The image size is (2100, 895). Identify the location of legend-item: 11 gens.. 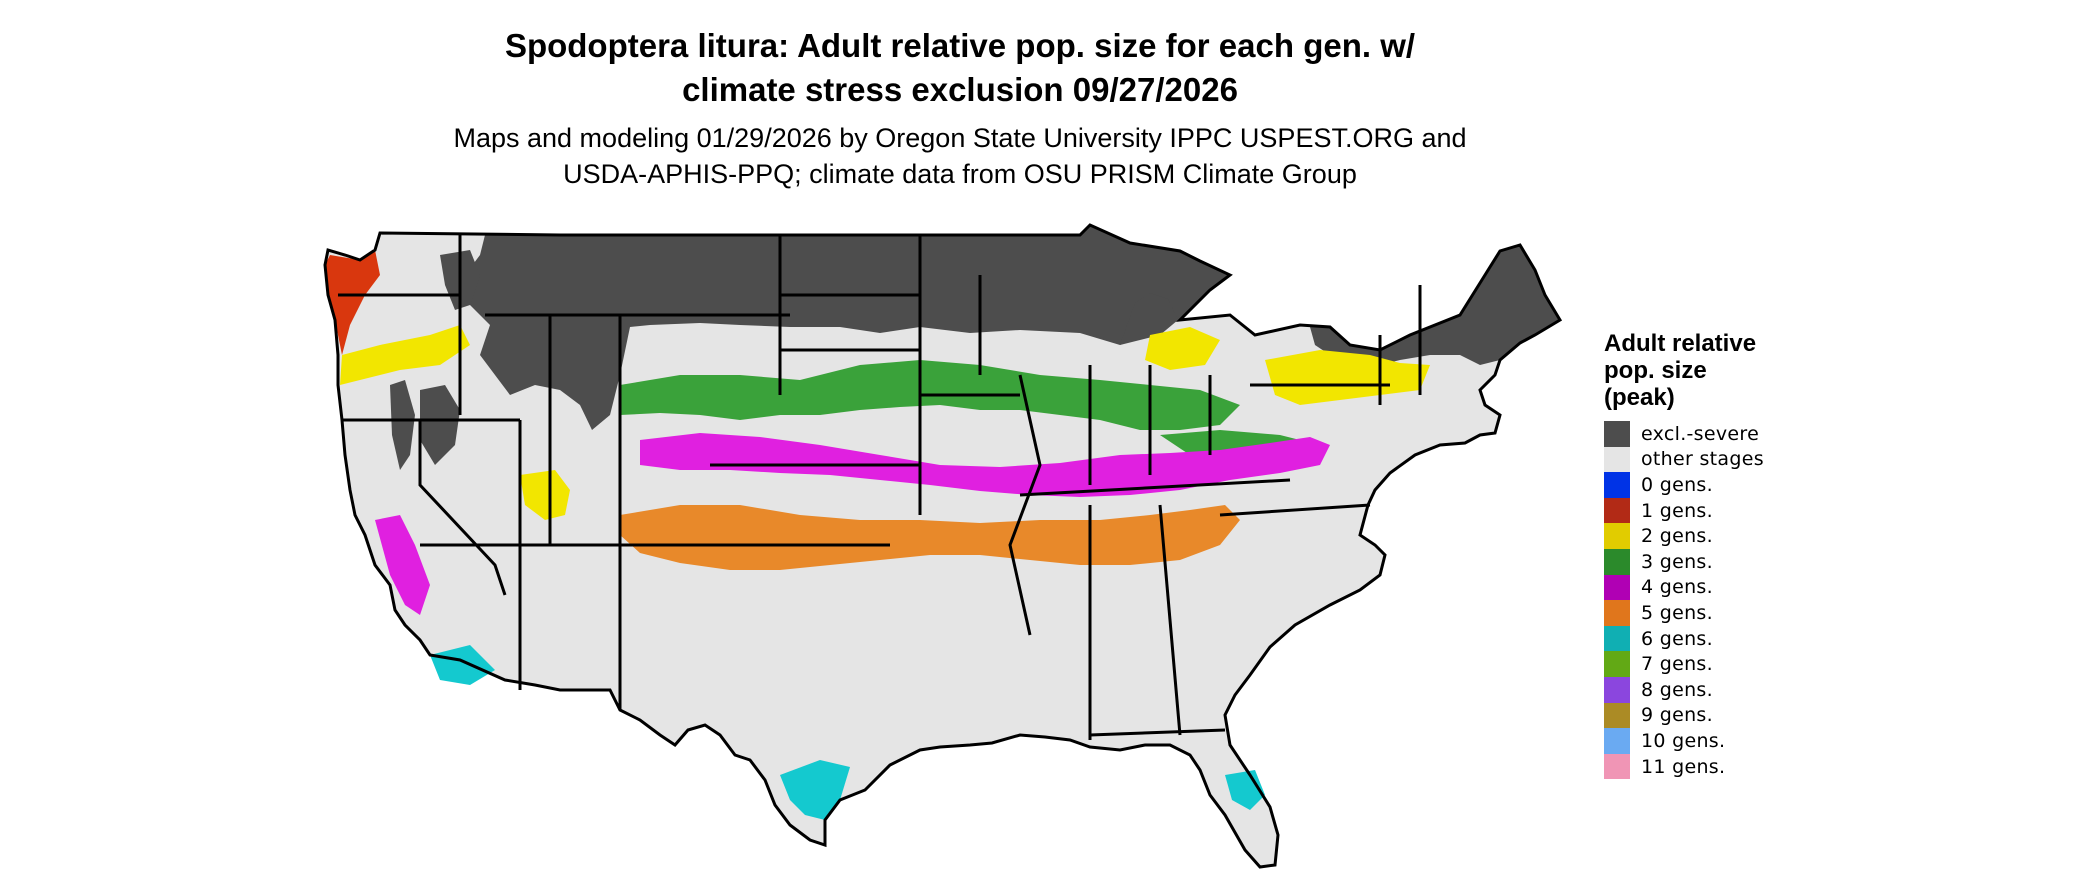
(1714, 766).